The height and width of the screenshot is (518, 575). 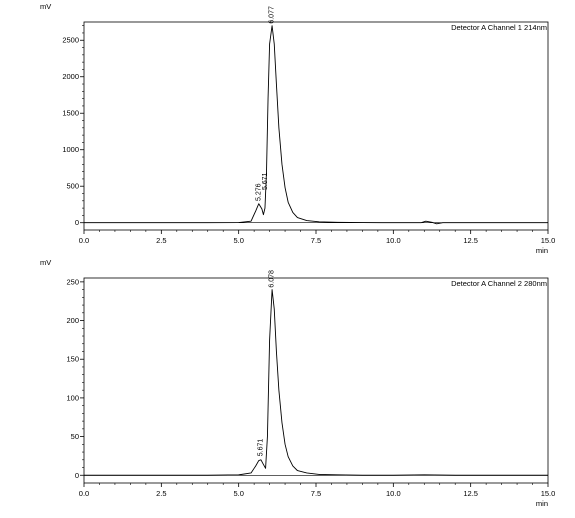 What do you see at coordinates (272, 15) in the screenshot?
I see `peak-label: 6.077` at bounding box center [272, 15].